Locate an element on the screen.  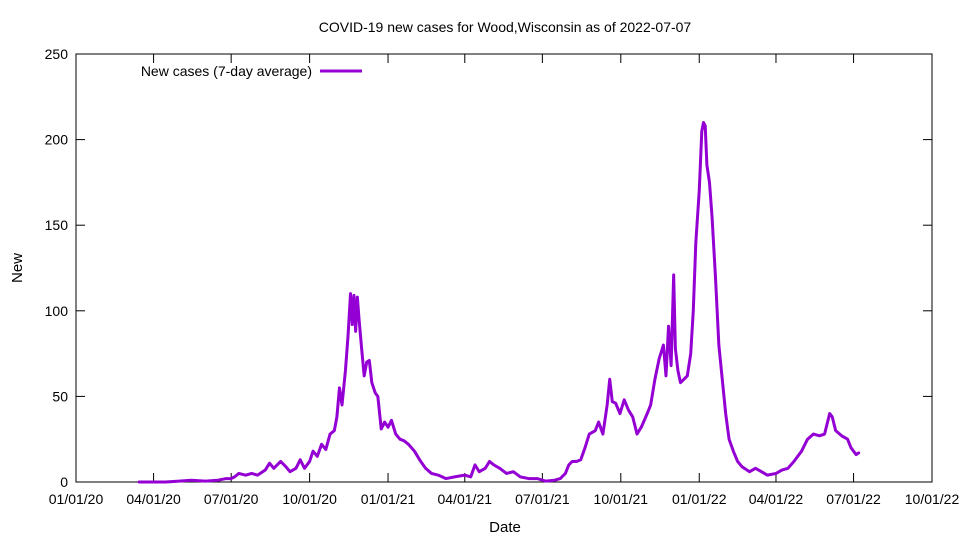
x-tick-label: 10/01/20 is located at coordinates (309, 499).